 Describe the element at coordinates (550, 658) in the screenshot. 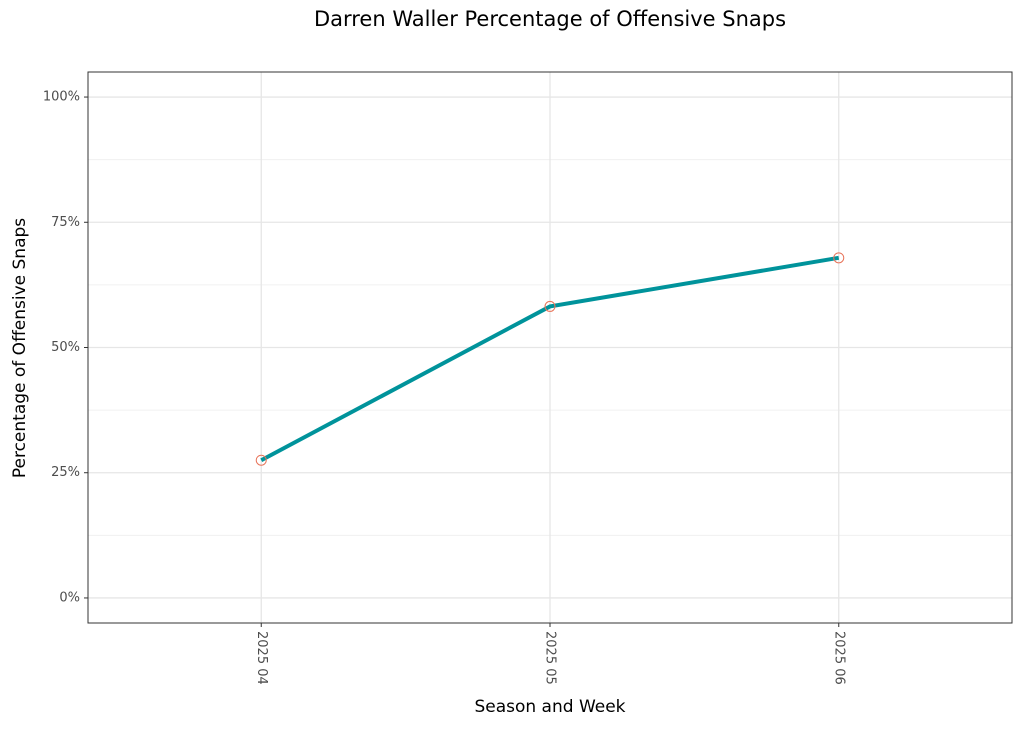

I see `x-tick-label: 2025 05` at that location.